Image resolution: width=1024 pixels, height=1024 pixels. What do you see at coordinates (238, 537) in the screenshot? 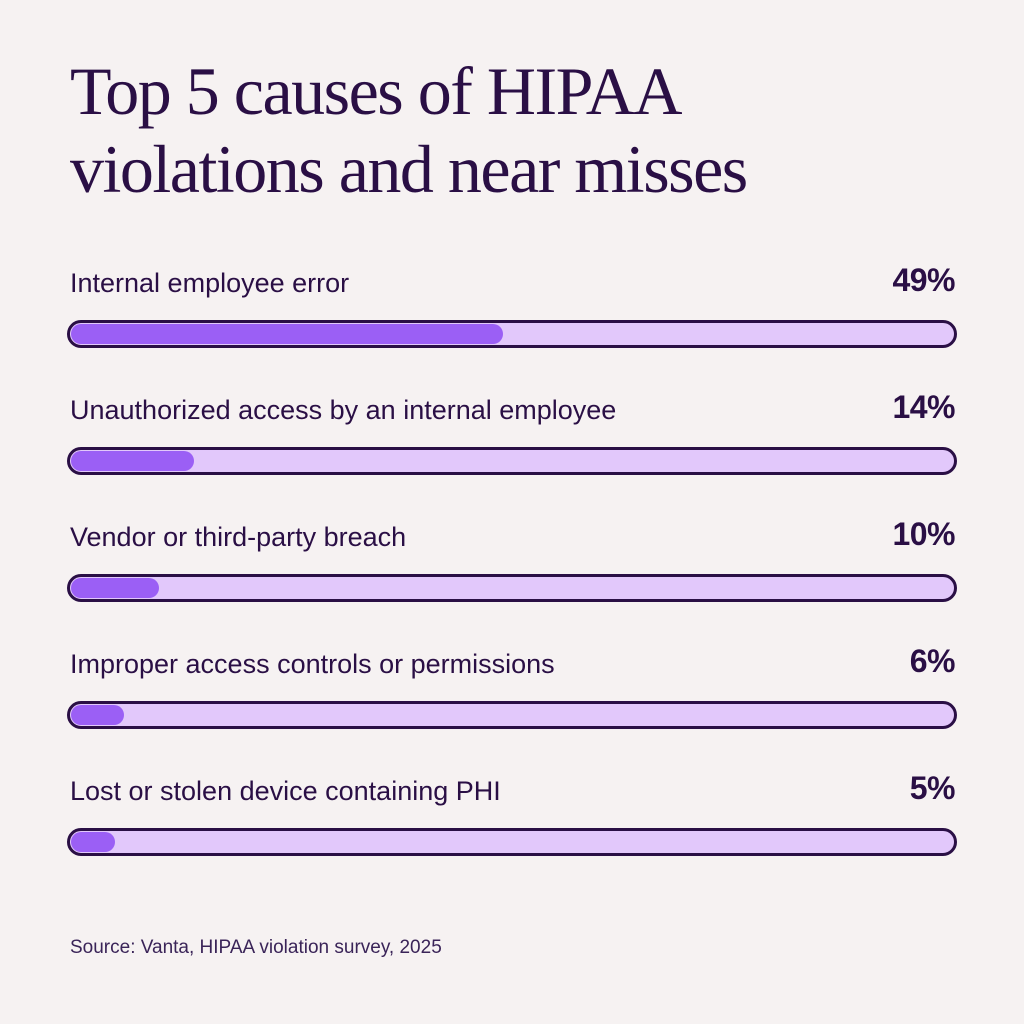
I see `bar-label: Vendor or third-party breach` at bounding box center [238, 537].